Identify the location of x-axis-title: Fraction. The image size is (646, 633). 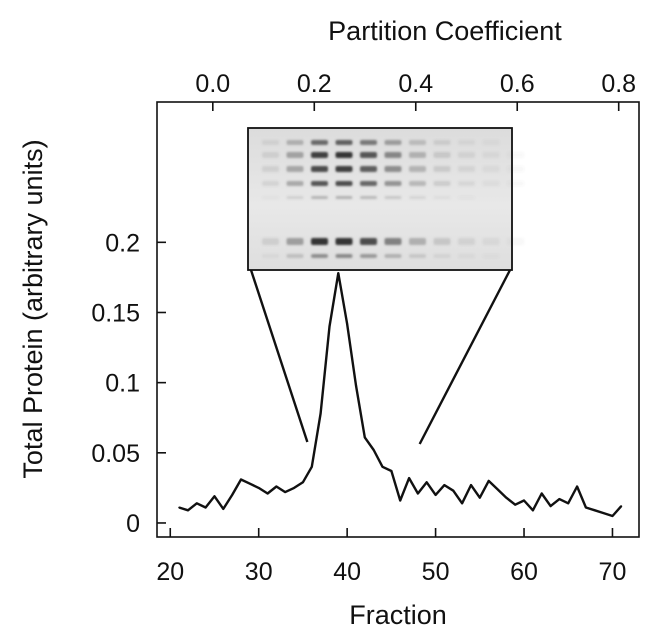
(398, 615).